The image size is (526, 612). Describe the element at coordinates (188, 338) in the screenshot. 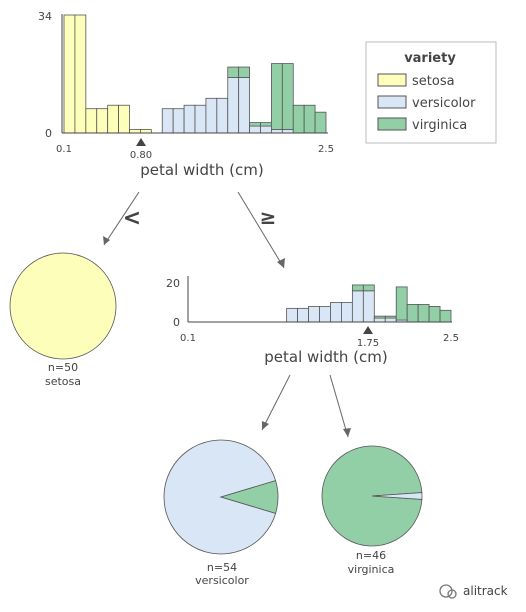

I see `right-x-tick-min: 0.1` at that location.